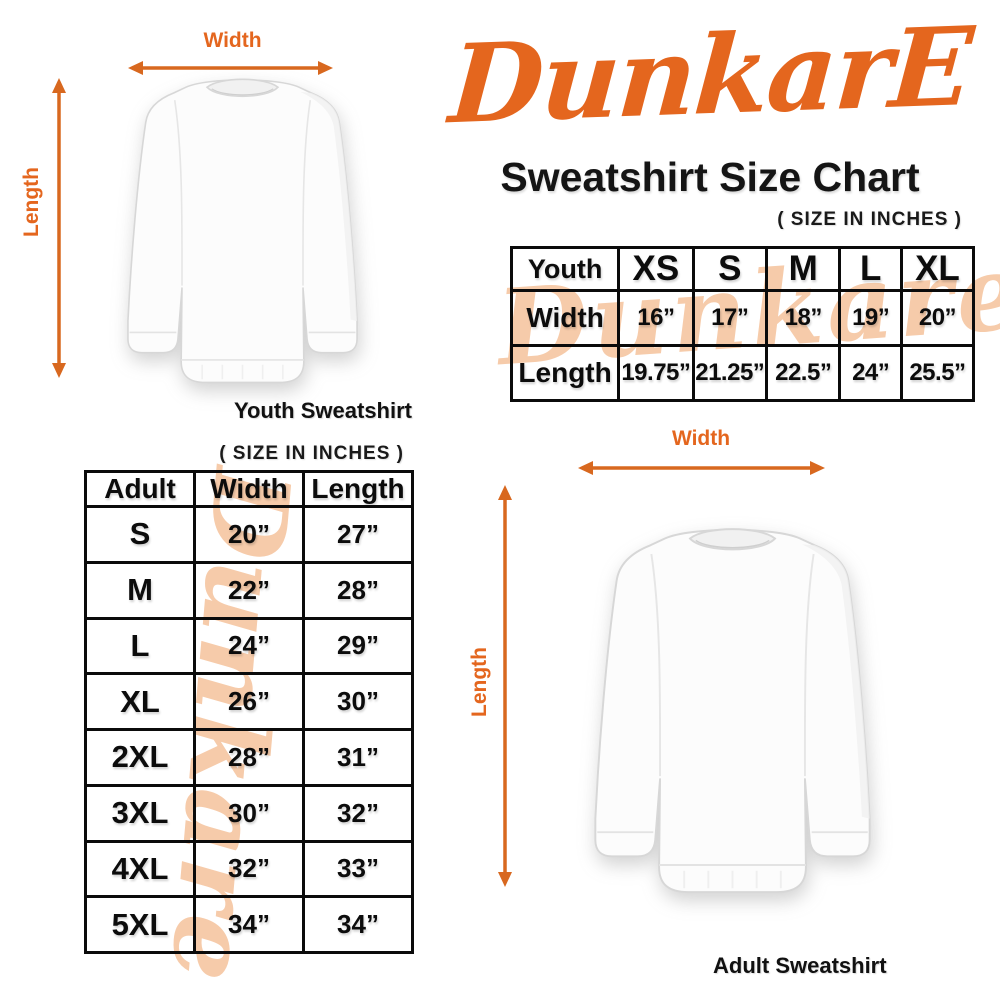  What do you see at coordinates (803, 373) in the screenshot?
I see `size-value-cell: 22.5”` at bounding box center [803, 373].